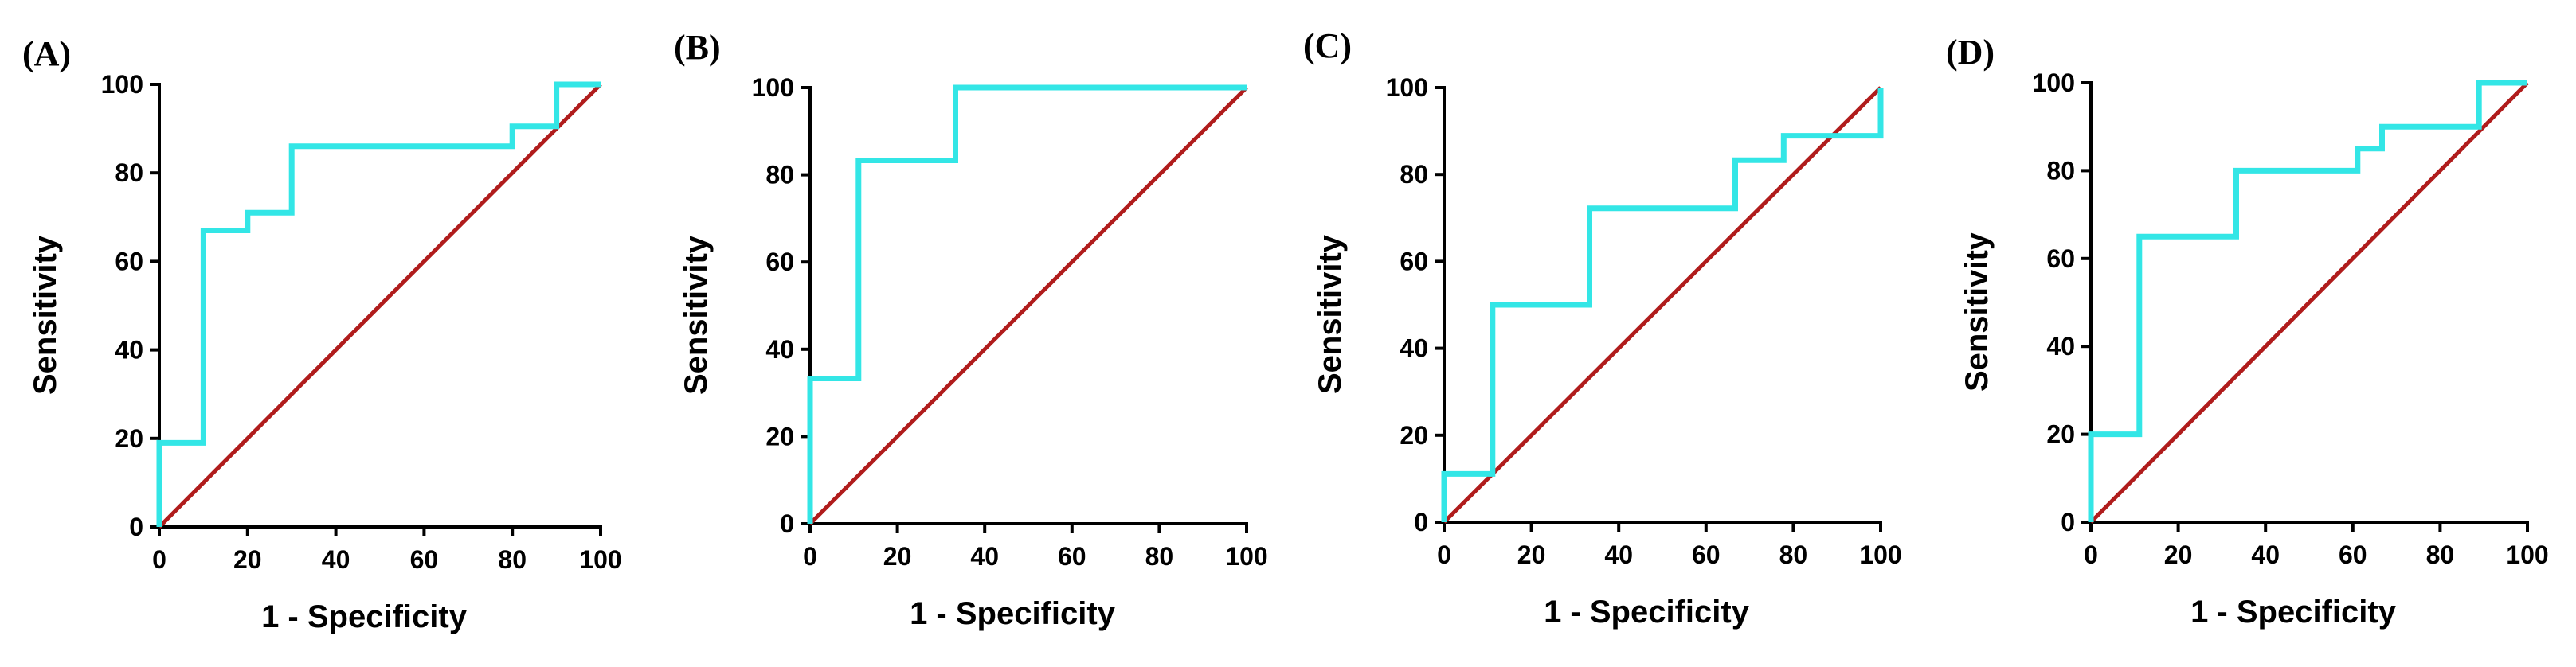 The height and width of the screenshot is (667, 2576). I want to click on panel-label: (D), so click(1970, 53).